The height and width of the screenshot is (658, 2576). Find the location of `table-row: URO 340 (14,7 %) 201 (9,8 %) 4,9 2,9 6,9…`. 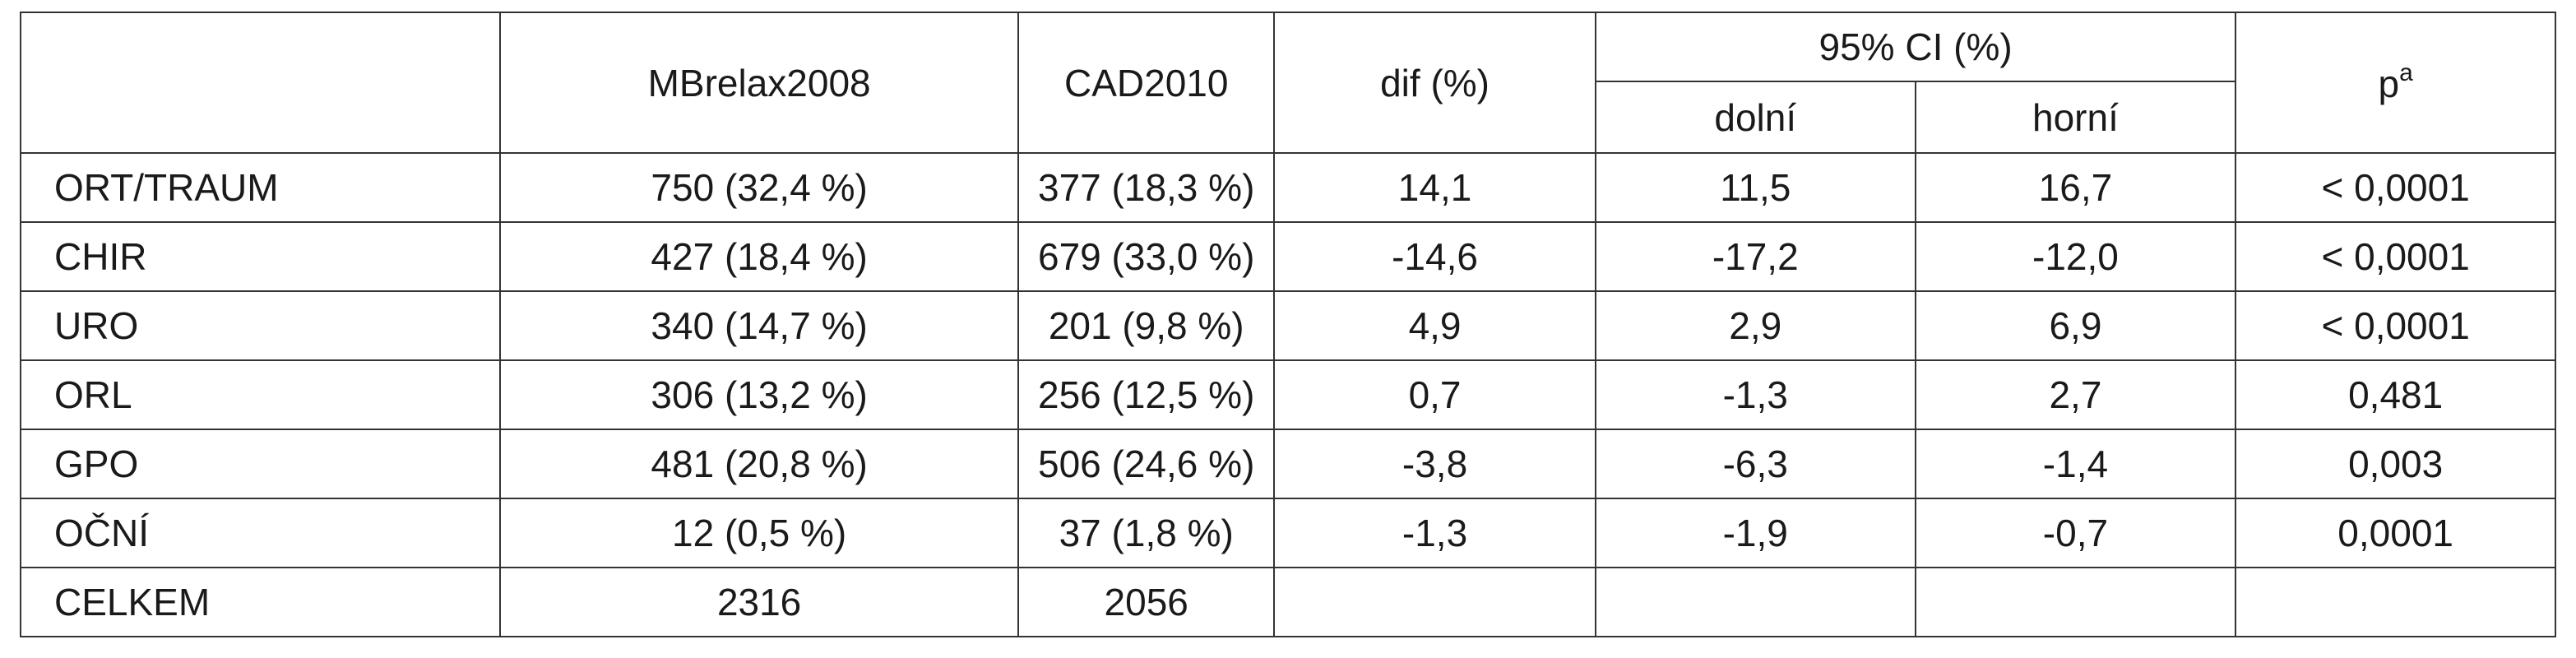

table-row: URO 340 (14,7 %) 201 (9,8 %) 4,9 2,9 6,9… is located at coordinates (1288, 325).